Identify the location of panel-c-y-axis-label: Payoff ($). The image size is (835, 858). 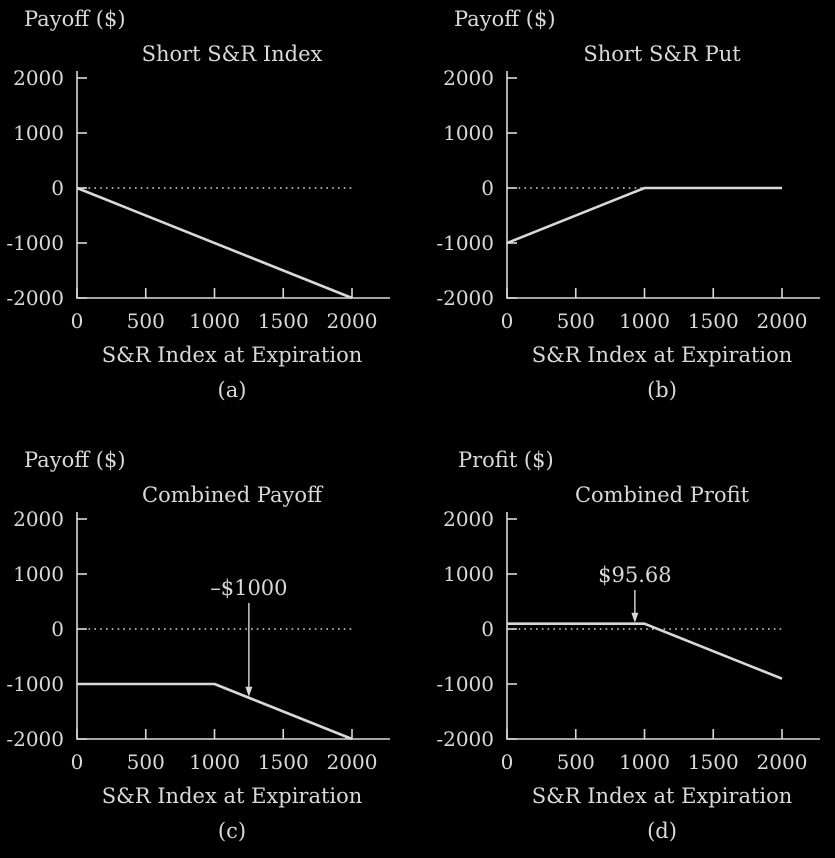
(75, 460).